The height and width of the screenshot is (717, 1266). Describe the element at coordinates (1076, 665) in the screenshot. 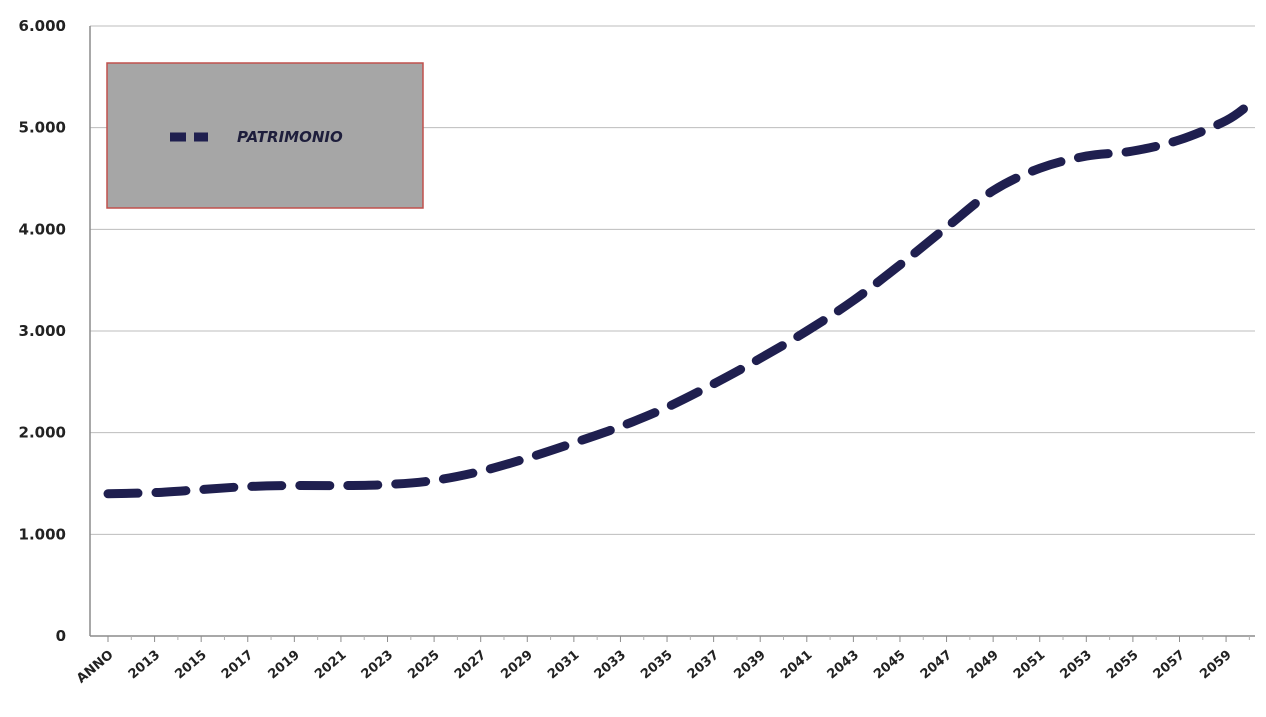

I see `x-tick-label: 2053` at that location.